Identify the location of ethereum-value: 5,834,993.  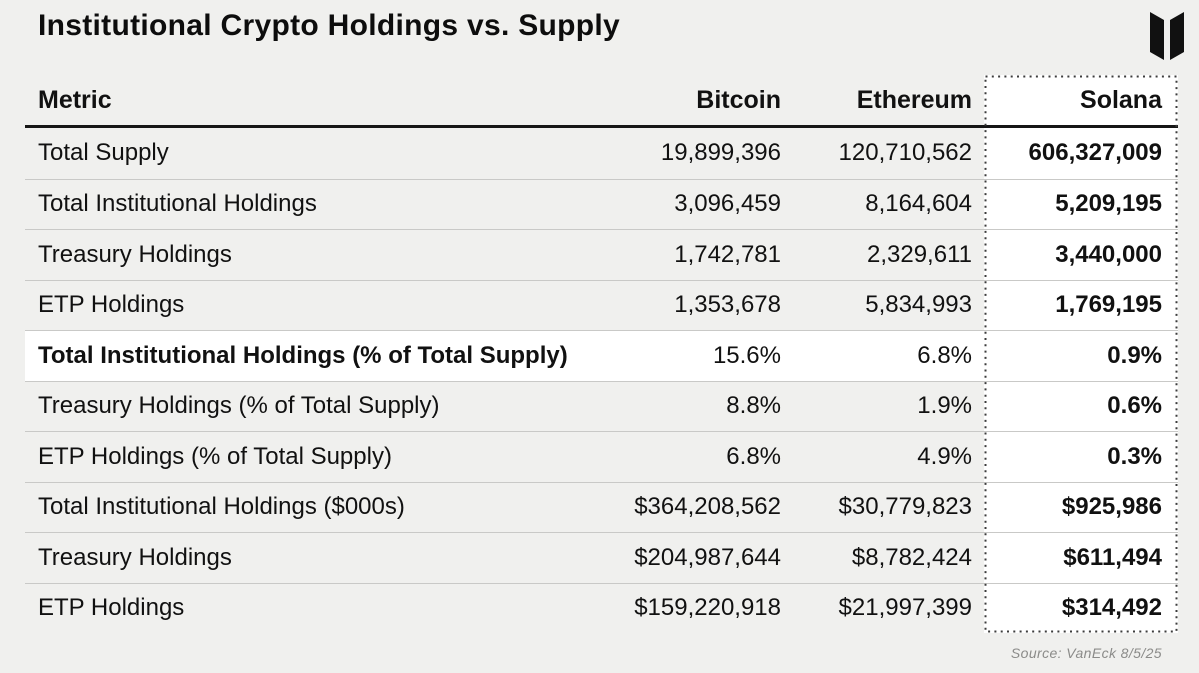
(918, 305).